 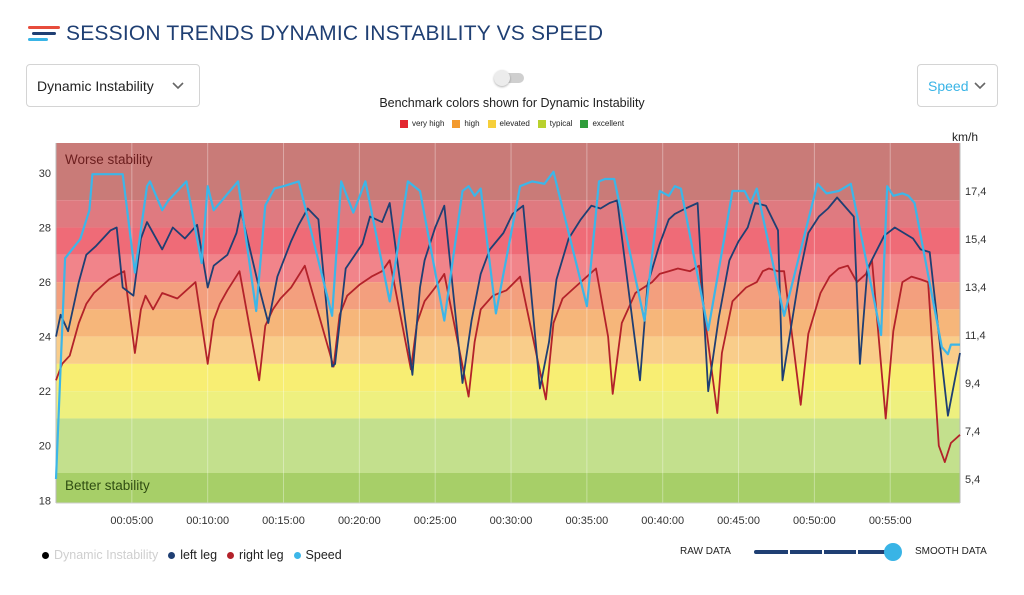 What do you see at coordinates (972, 384) in the screenshot?
I see `right-tick-label: 9,4` at bounding box center [972, 384].